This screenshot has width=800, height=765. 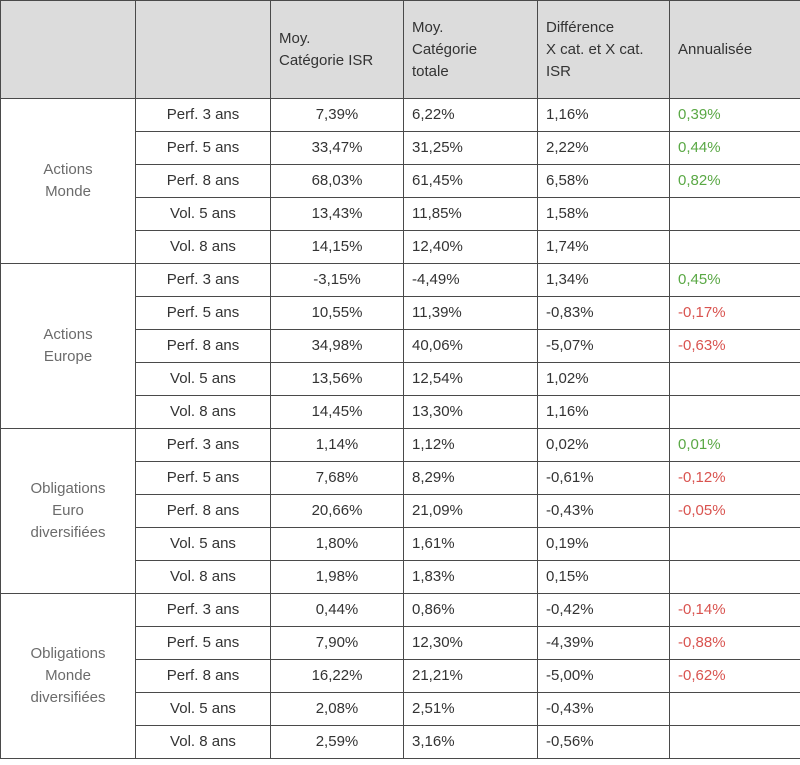 What do you see at coordinates (734, 610) in the screenshot?
I see `annualized-value: -0,14%` at bounding box center [734, 610].